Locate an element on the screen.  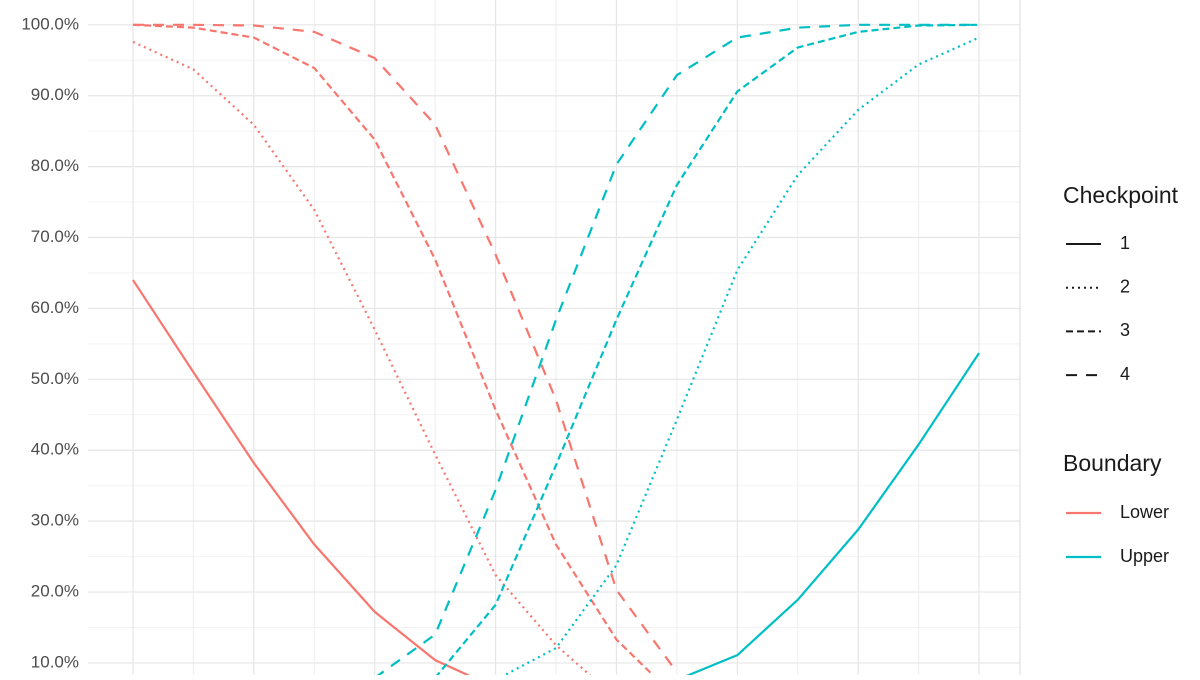
y-tick-label: 60.0% is located at coordinates (55, 307).